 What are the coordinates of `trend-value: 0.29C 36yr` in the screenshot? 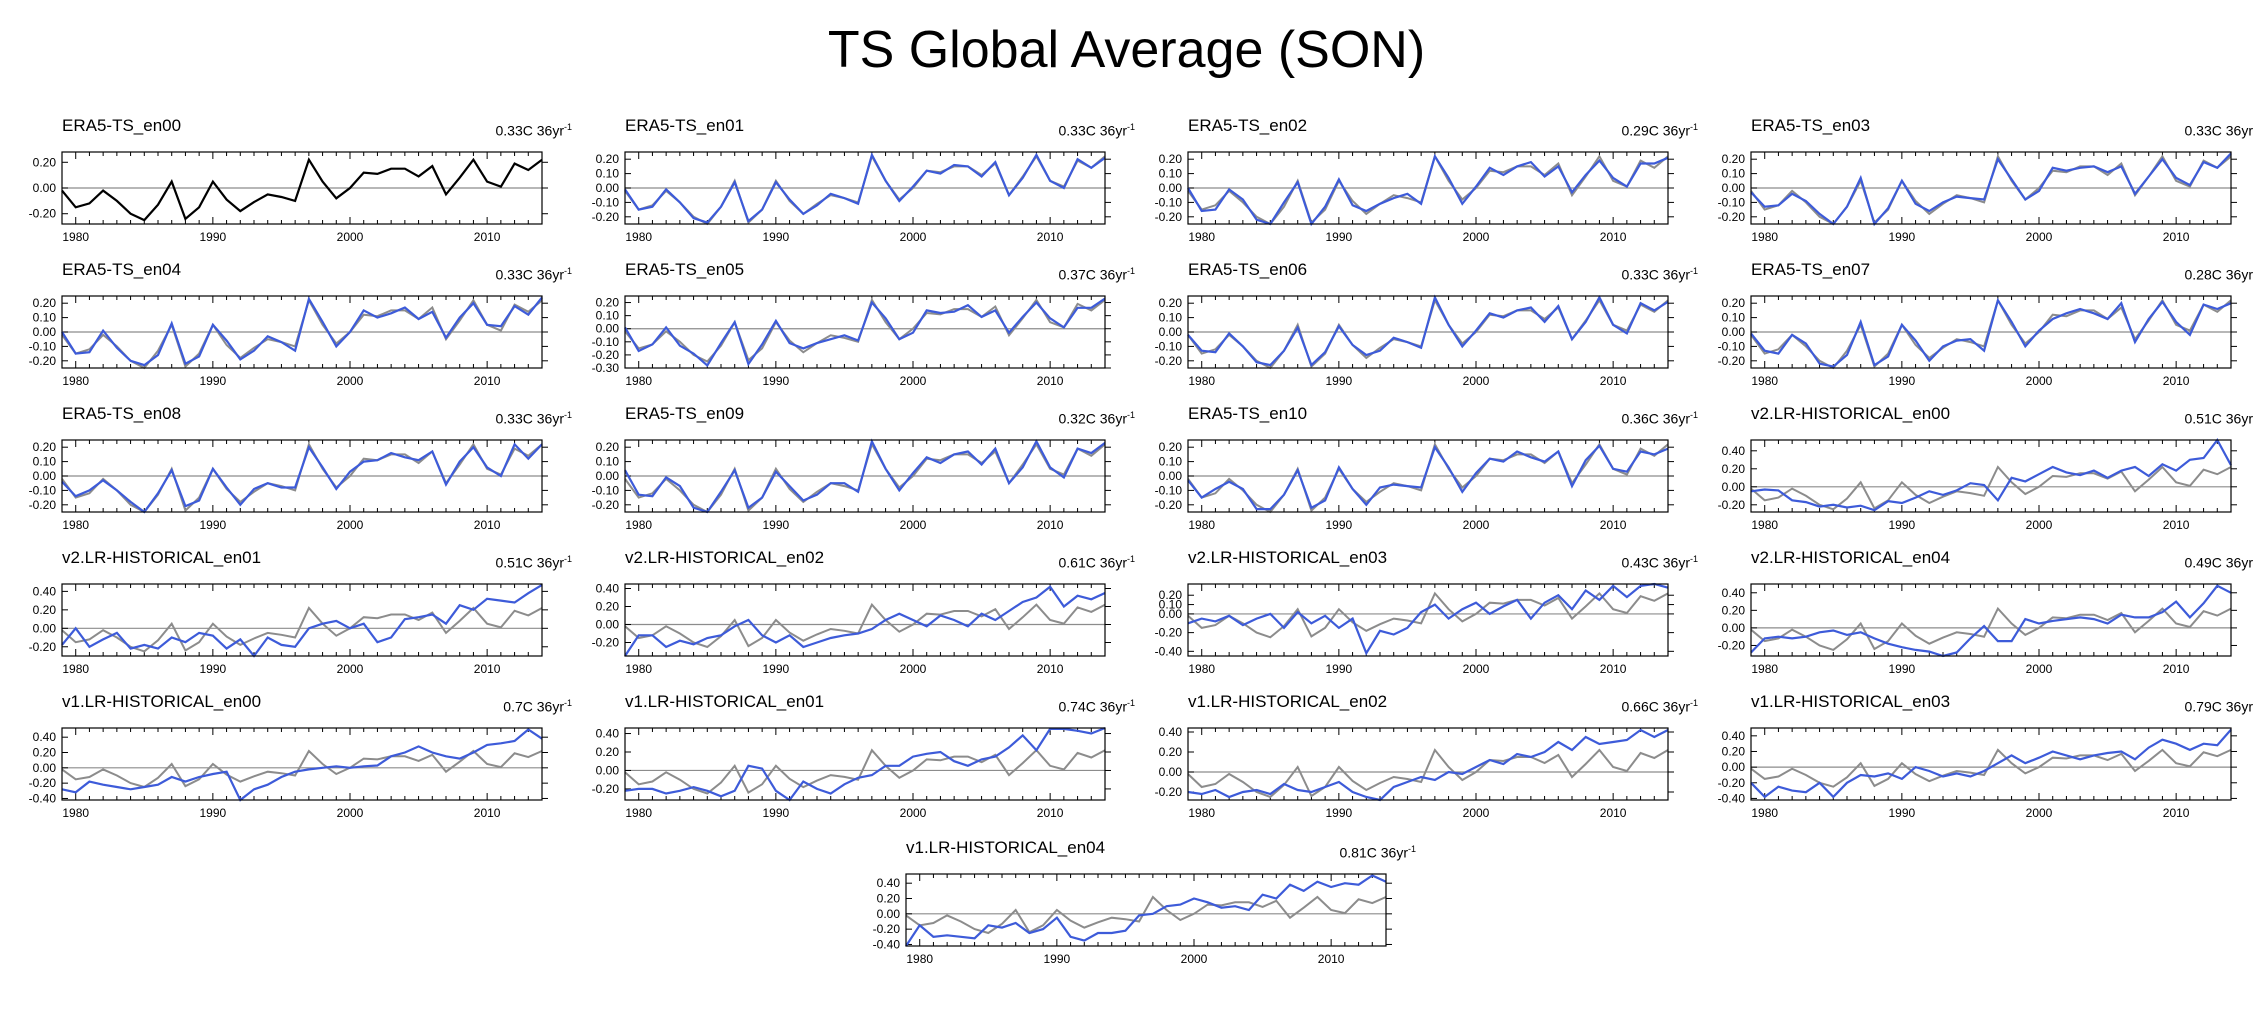 It's located at (1655, 130).